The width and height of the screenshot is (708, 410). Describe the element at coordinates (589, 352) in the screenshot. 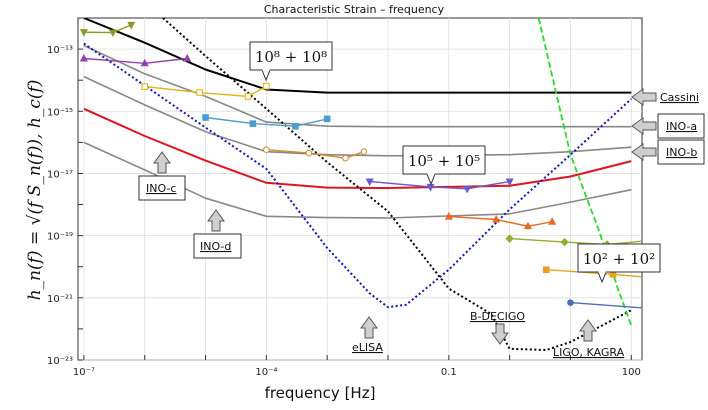

I see `svg-text: LIGO, KAGRA` at that location.